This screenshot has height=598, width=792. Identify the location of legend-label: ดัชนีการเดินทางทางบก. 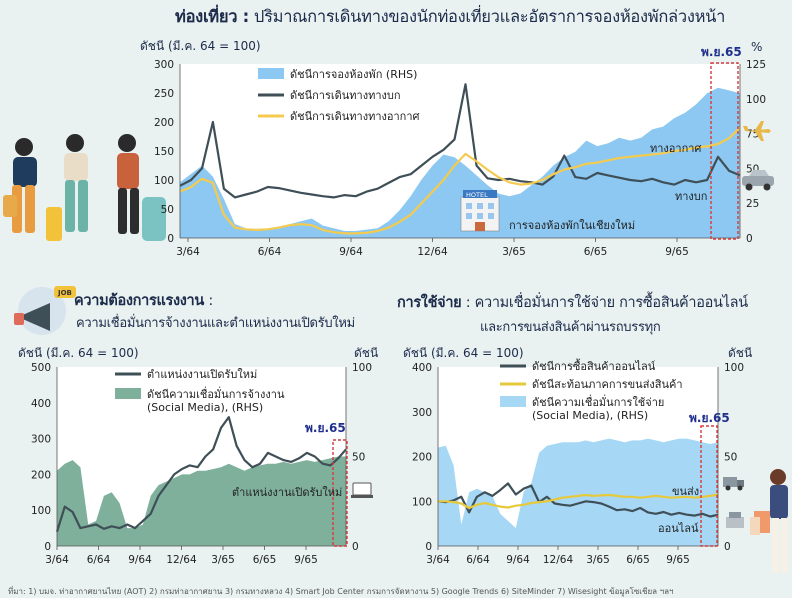
(345, 95).